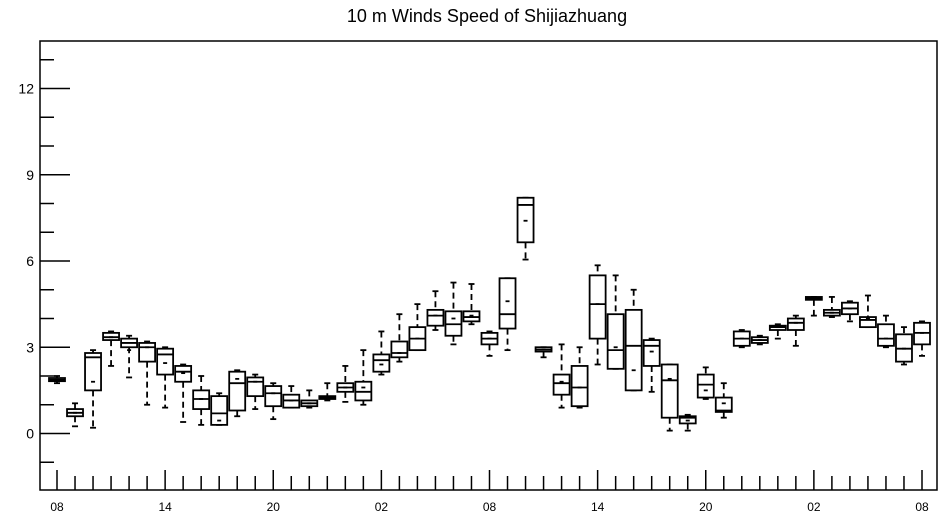 Image resolution: width=945 pixels, height=520 pixels. I want to click on y-tick-label: 0, so click(30, 434).